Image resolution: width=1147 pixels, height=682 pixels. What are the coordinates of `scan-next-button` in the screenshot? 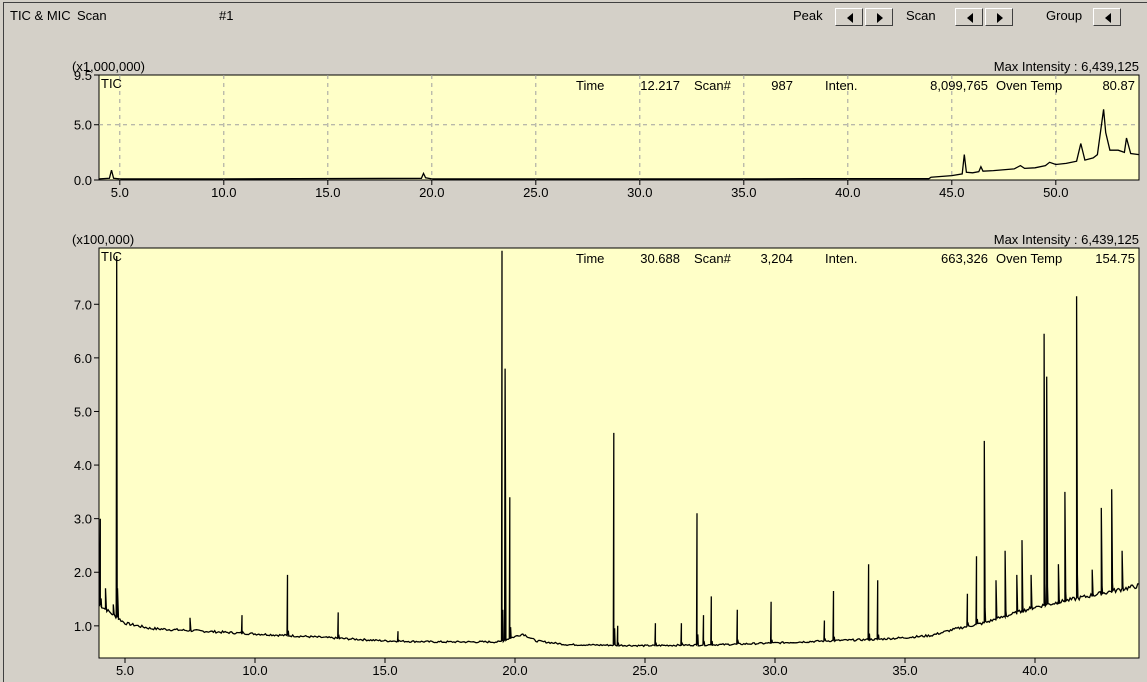 It's located at (999, 17).